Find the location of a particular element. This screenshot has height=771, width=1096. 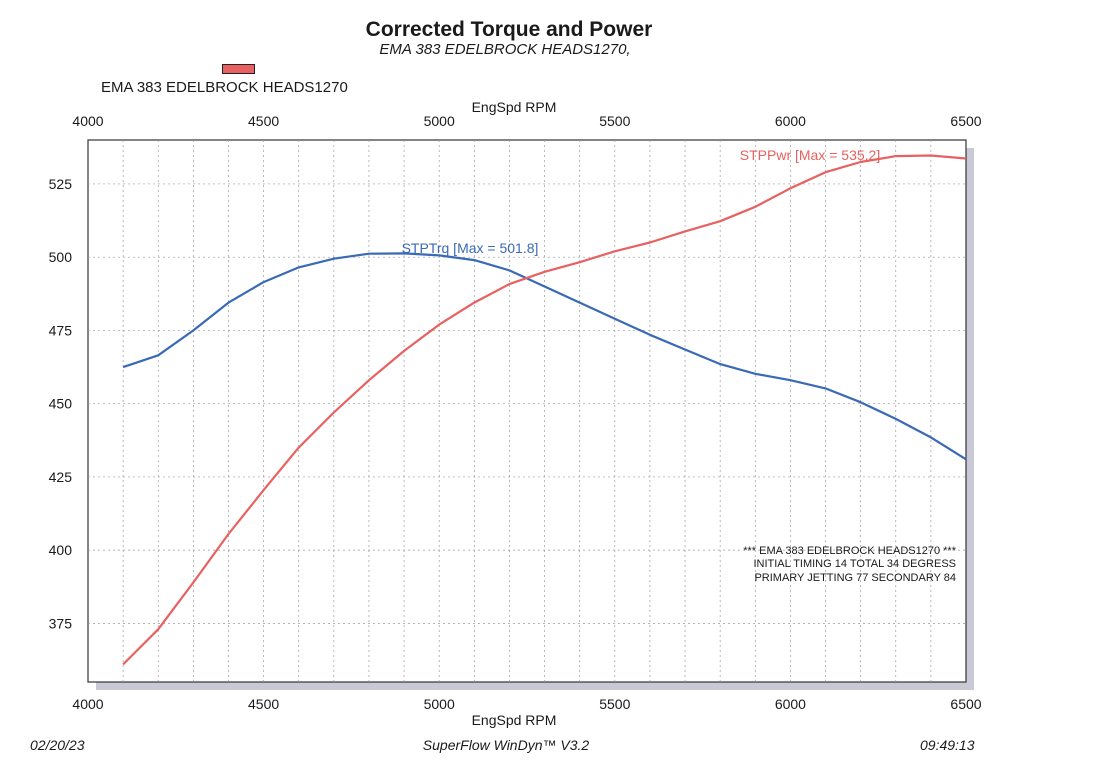

x-tick-label-bottom: 5500 is located at coordinates (614, 704).